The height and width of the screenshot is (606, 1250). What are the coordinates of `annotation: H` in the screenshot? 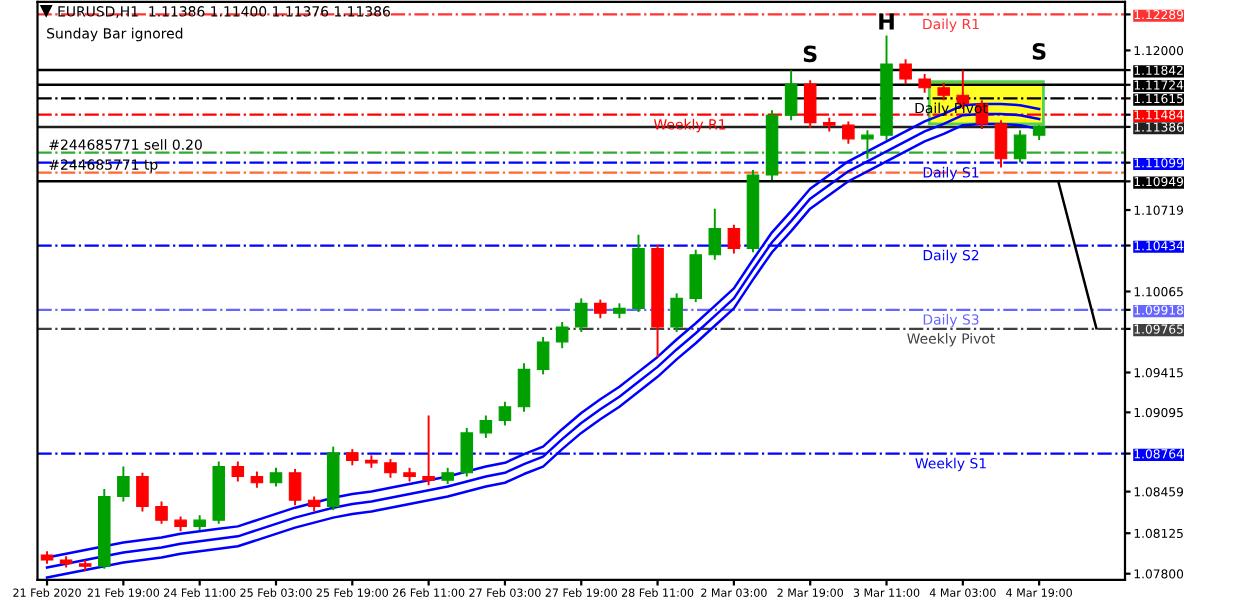 It's located at (886, 21).